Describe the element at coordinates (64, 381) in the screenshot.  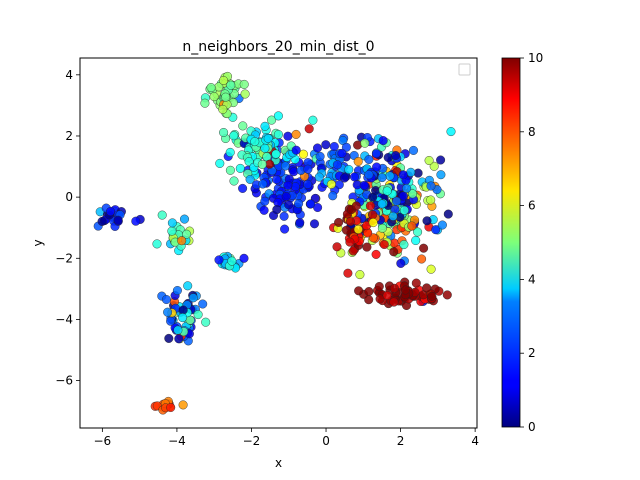
I see `y-tick-label: −6` at that location.